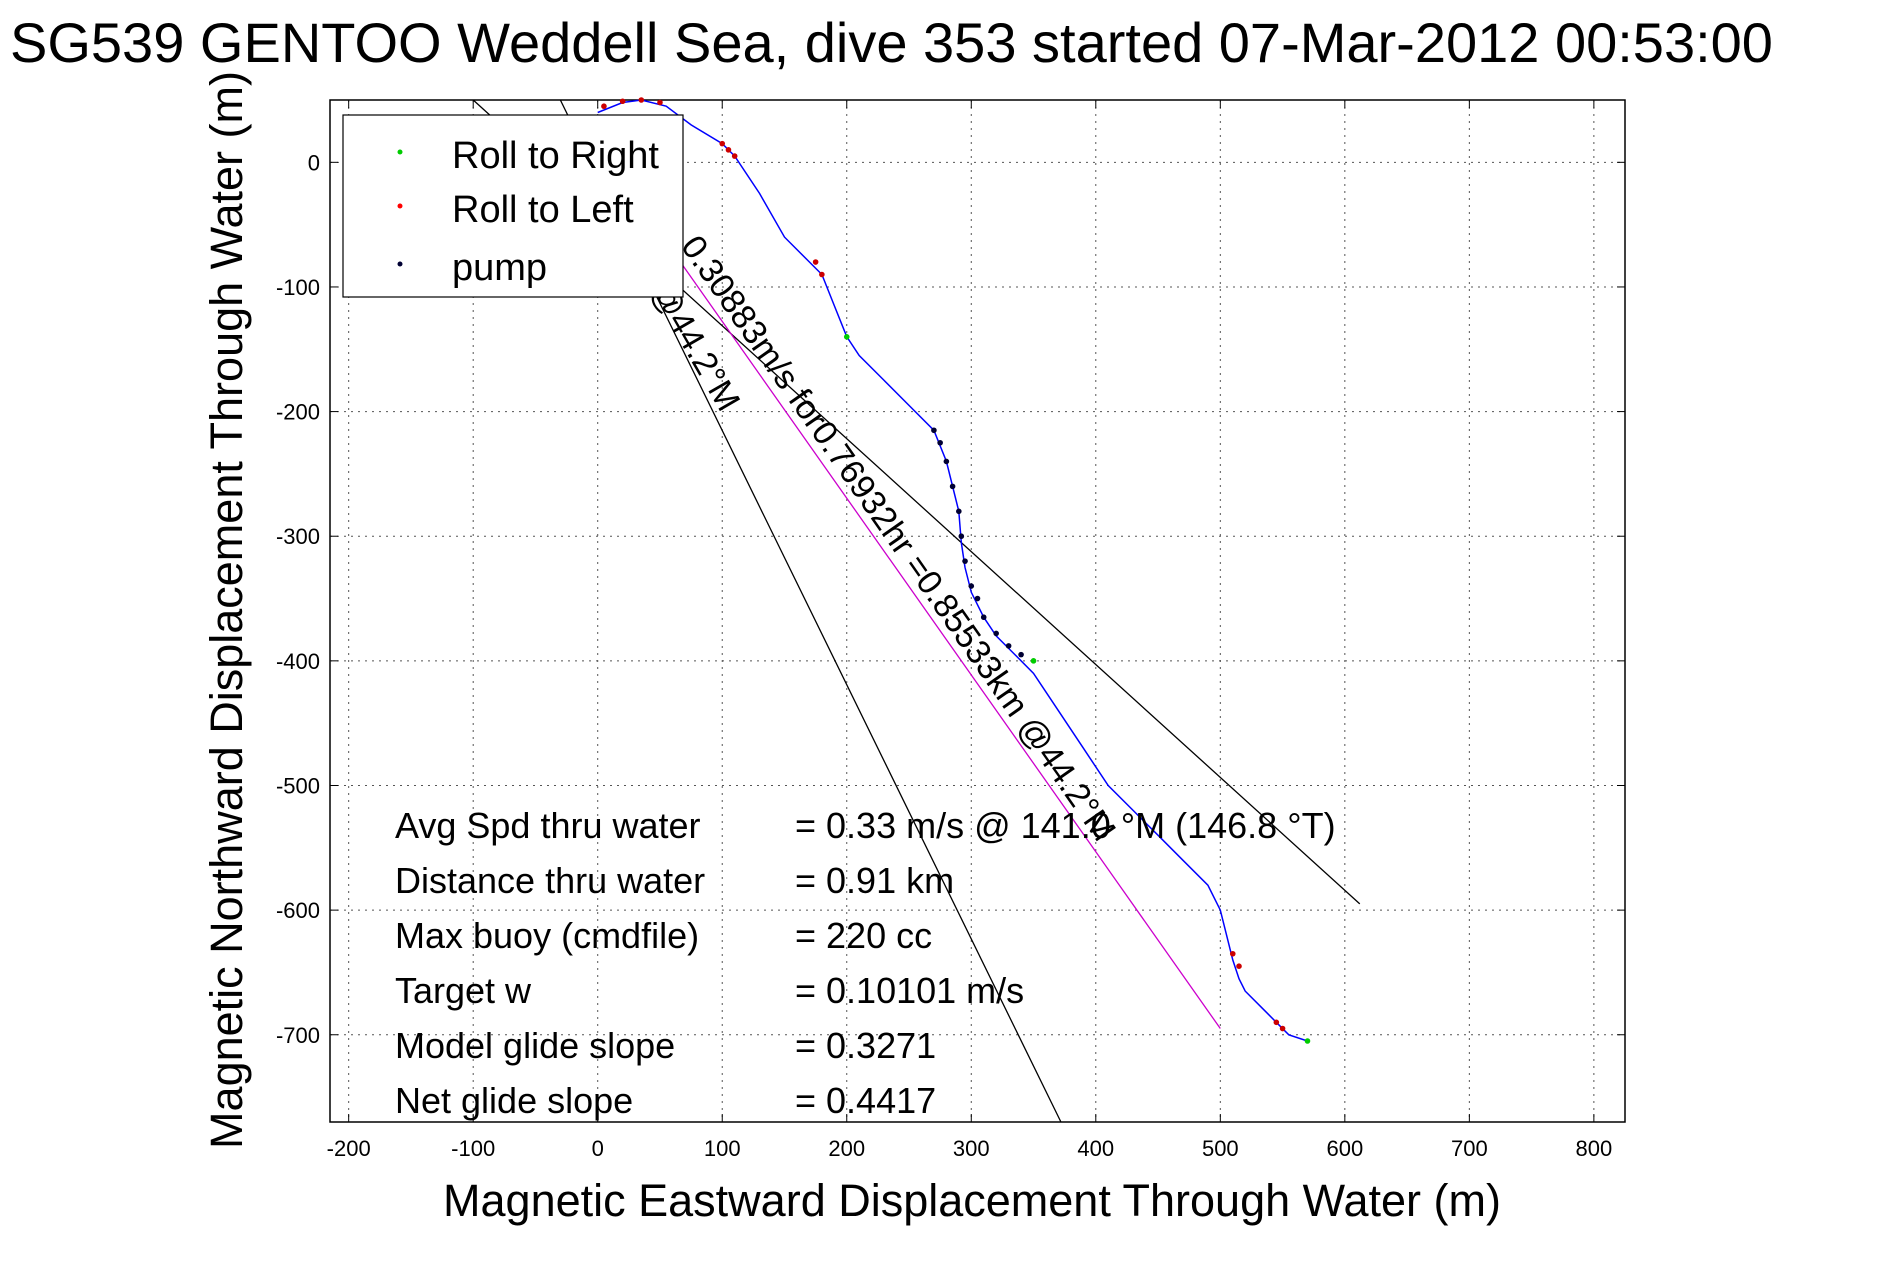 The image size is (1891, 1262). What do you see at coordinates (400, 206) in the screenshot?
I see `legend-marker-roll-left` at bounding box center [400, 206].